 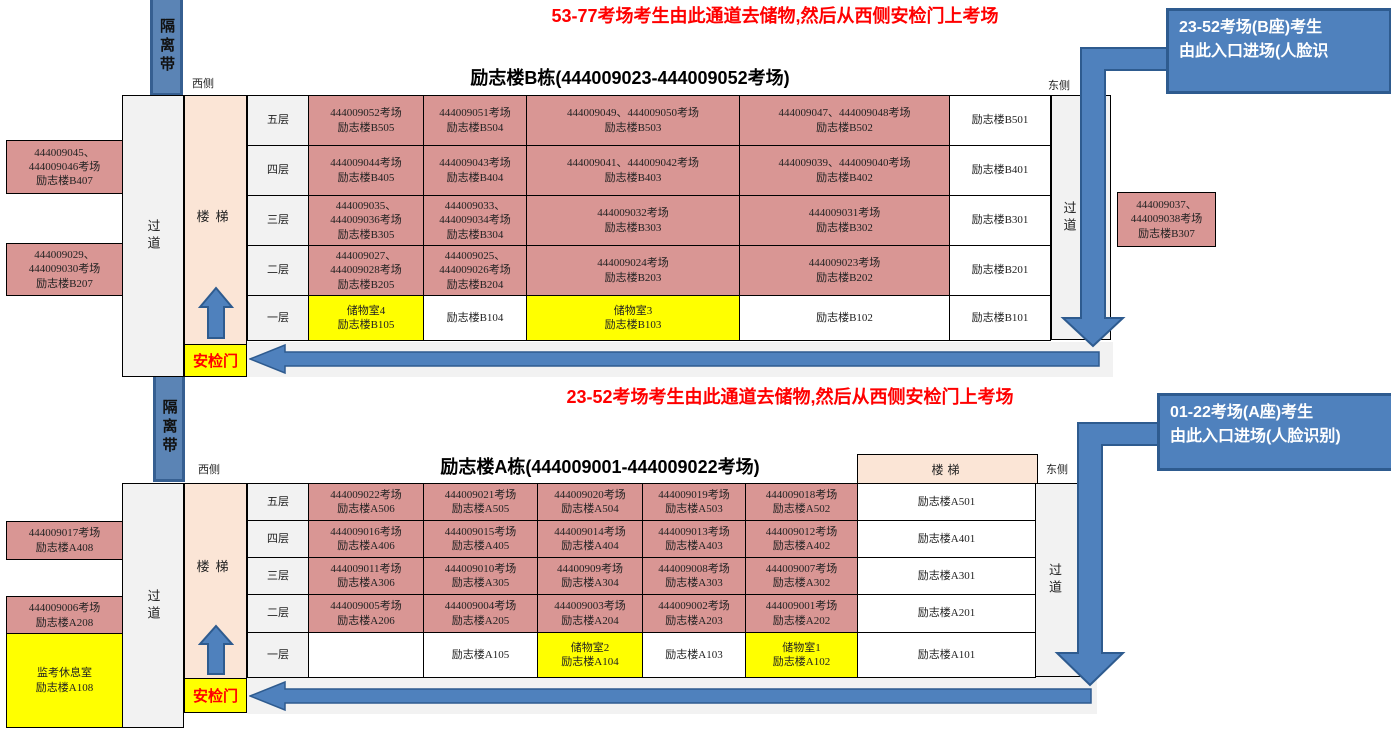 I want to click on room-cell-line: 444009034考场, so click(x=475, y=220).